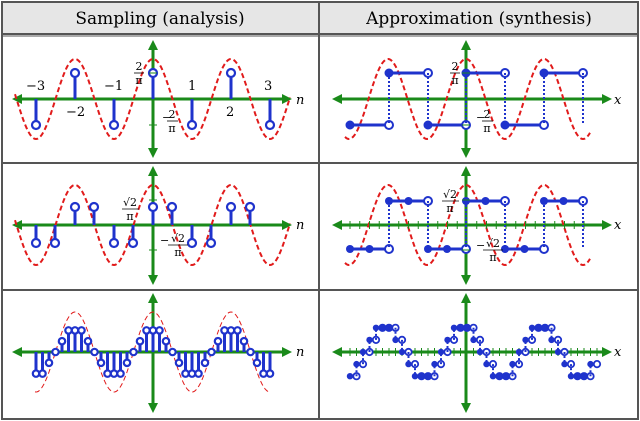  What do you see at coordinates (484, 121) in the screenshot?
I see `frac-neg-row1-right: − 2 π` at bounding box center [484, 121].